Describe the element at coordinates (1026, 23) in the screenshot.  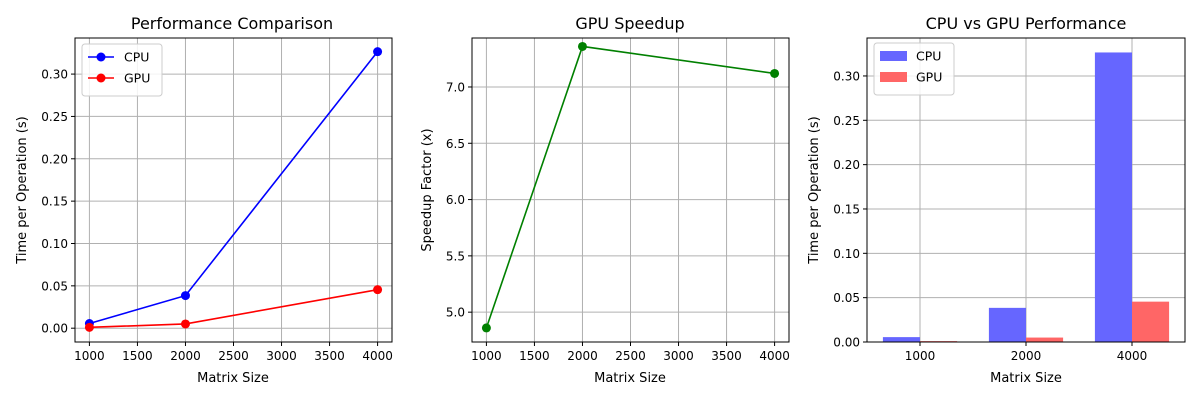
I see `chart-title: CPU vs GPU Performance` at that location.